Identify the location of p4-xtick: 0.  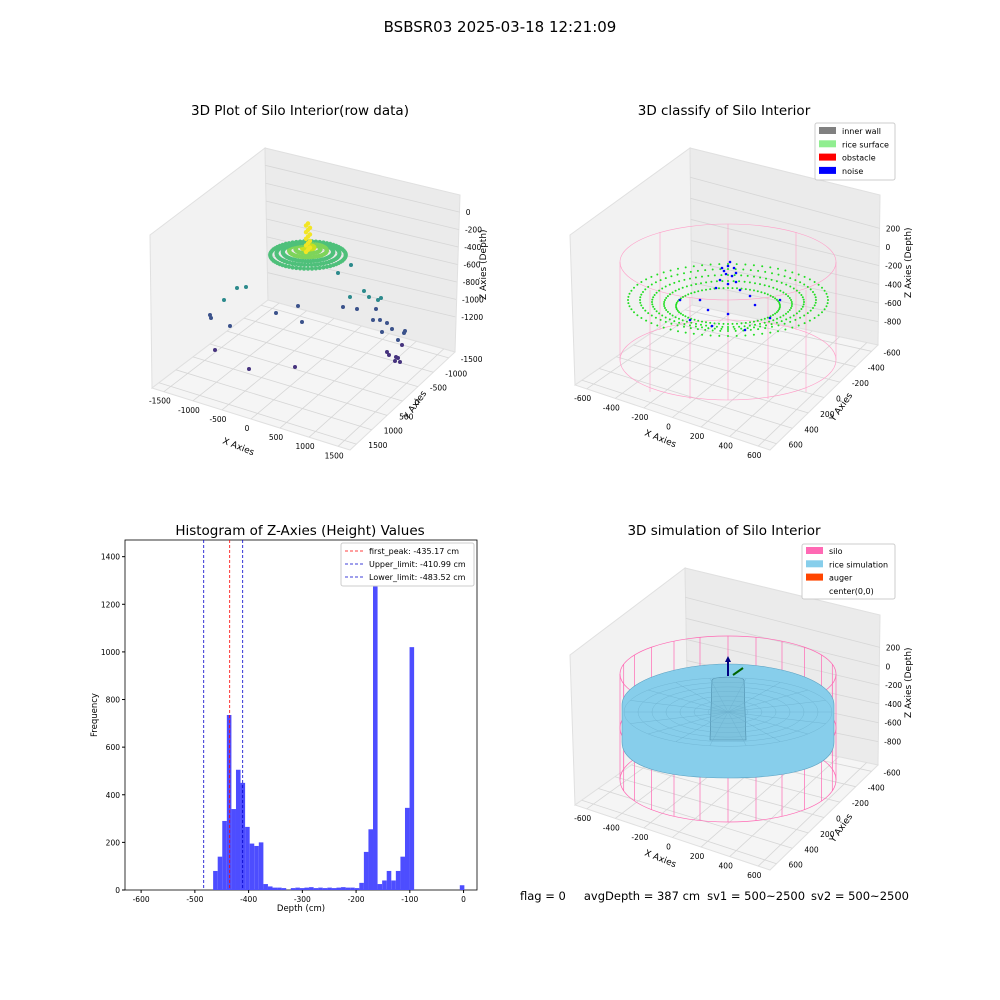
(668, 847).